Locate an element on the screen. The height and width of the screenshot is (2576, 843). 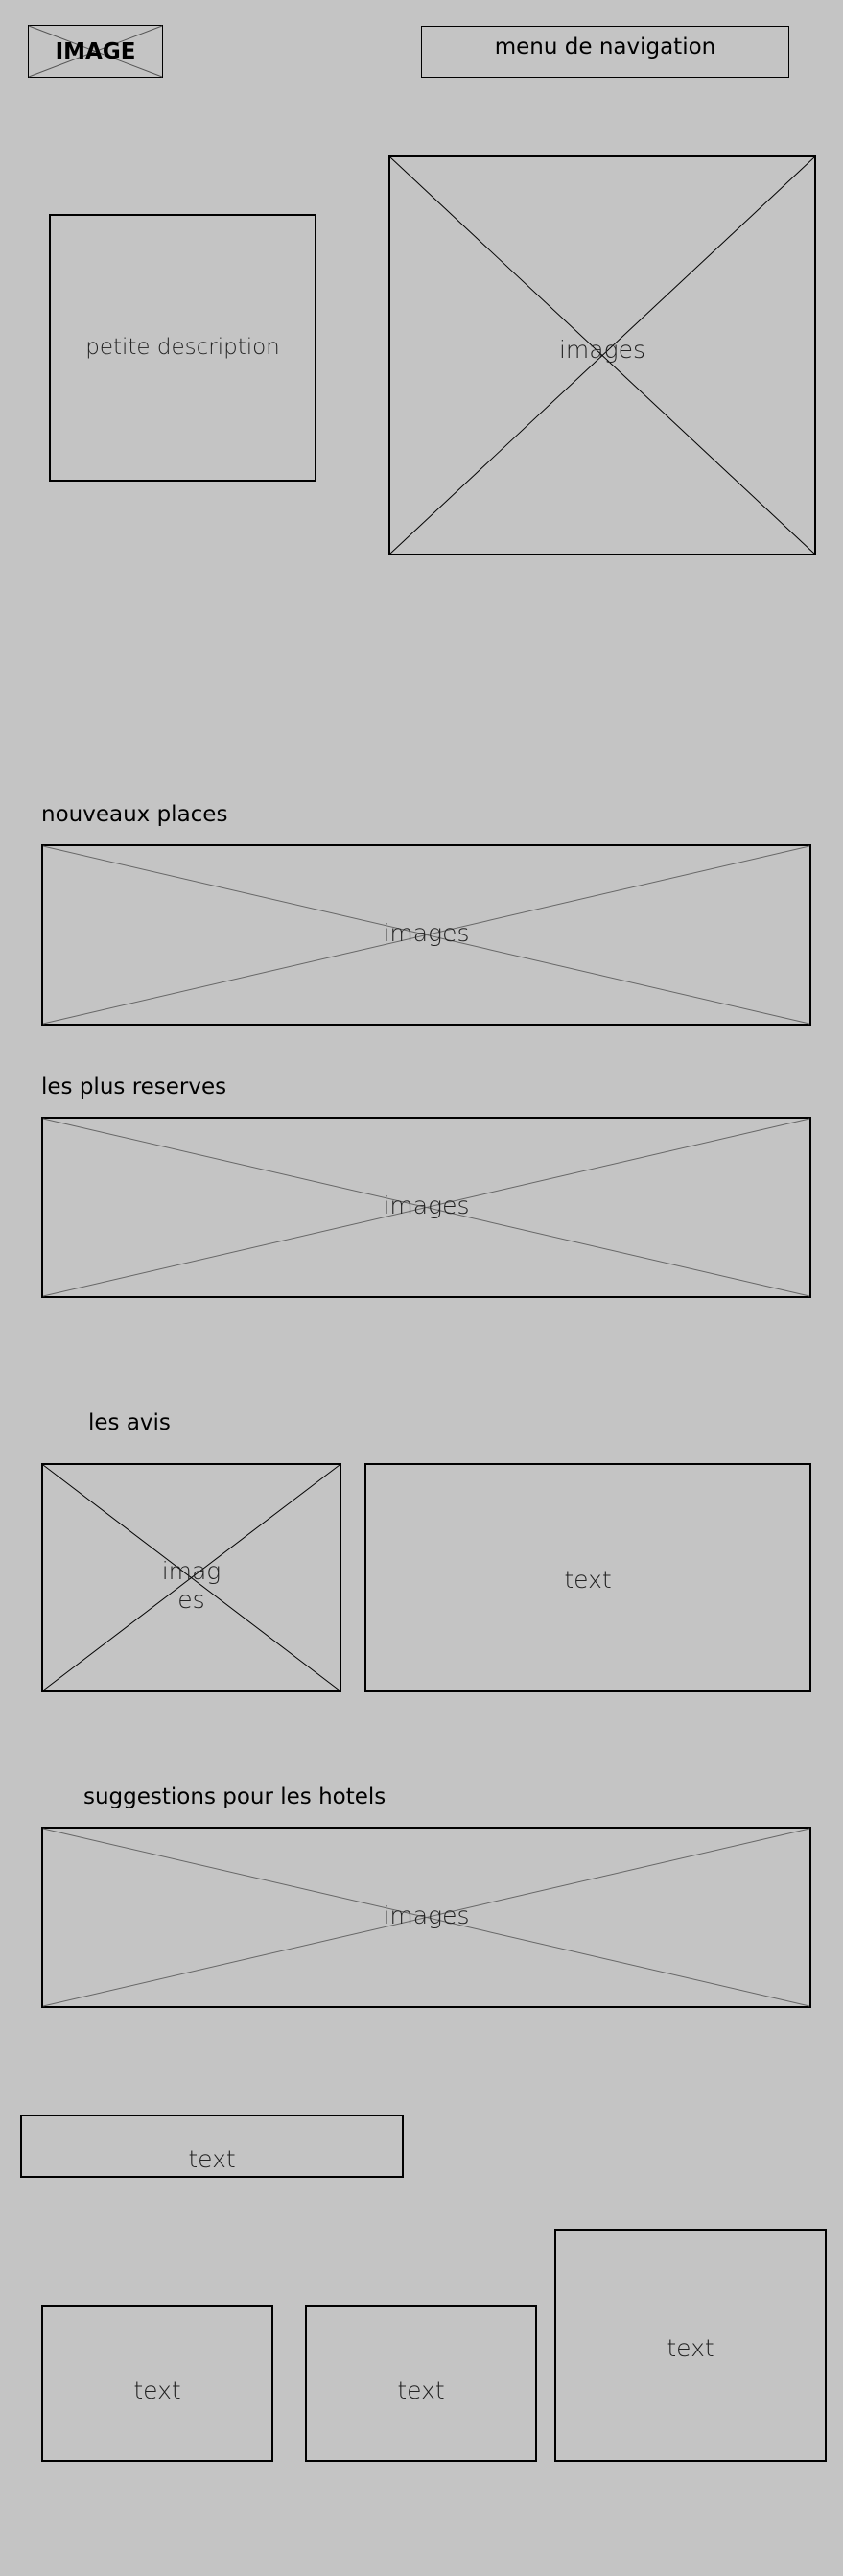
hero-description-box: petite description is located at coordinates (182, 348).